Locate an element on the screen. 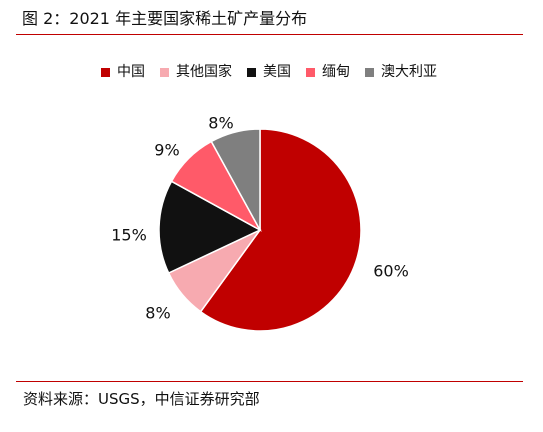 The image size is (543, 432). legend-swatch-other-countries is located at coordinates (164, 72).